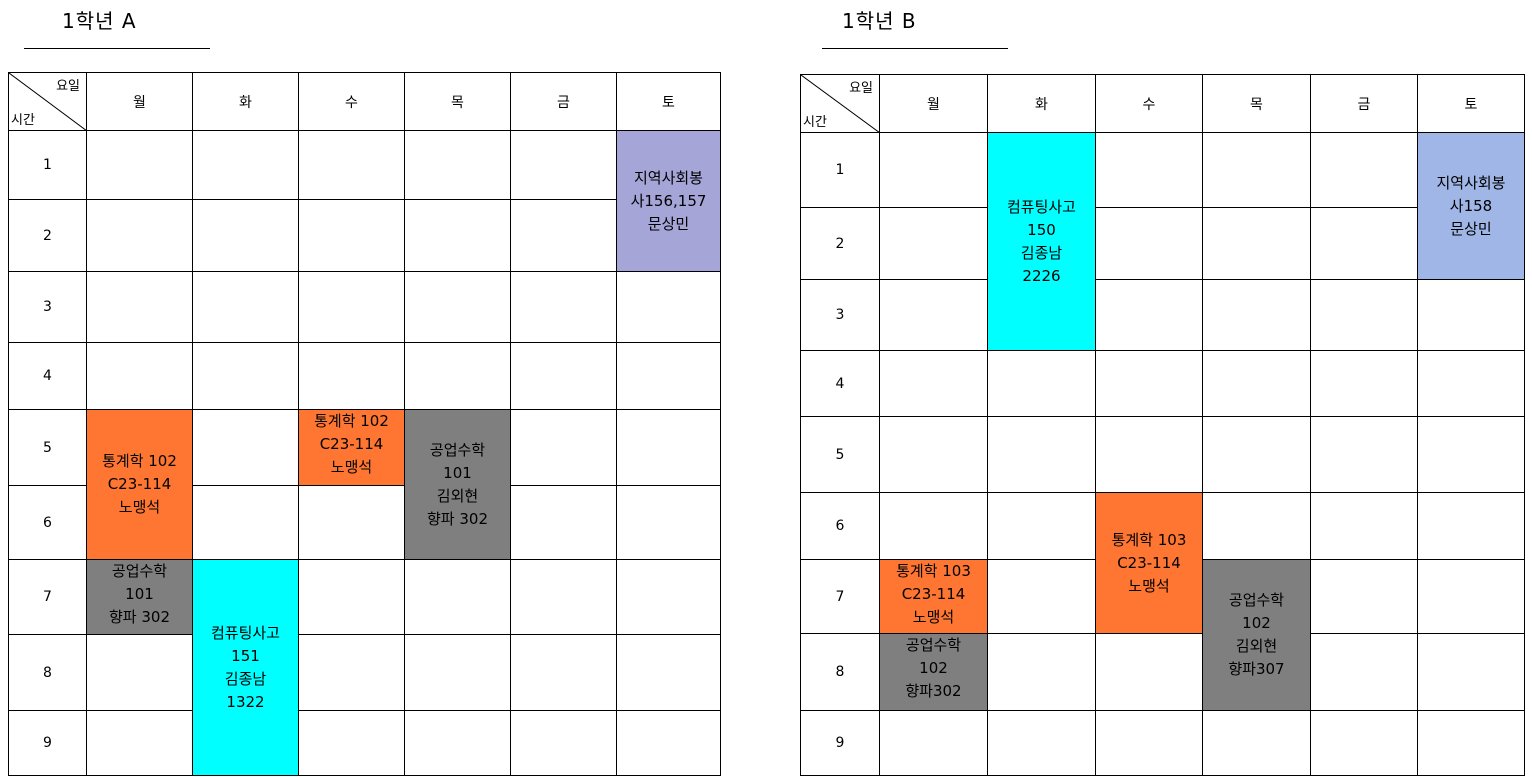 Image resolution: width=1532 pixels, height=777 pixels. Describe the element at coordinates (1471, 103) in the screenshot. I see `day-header: 토` at that location.